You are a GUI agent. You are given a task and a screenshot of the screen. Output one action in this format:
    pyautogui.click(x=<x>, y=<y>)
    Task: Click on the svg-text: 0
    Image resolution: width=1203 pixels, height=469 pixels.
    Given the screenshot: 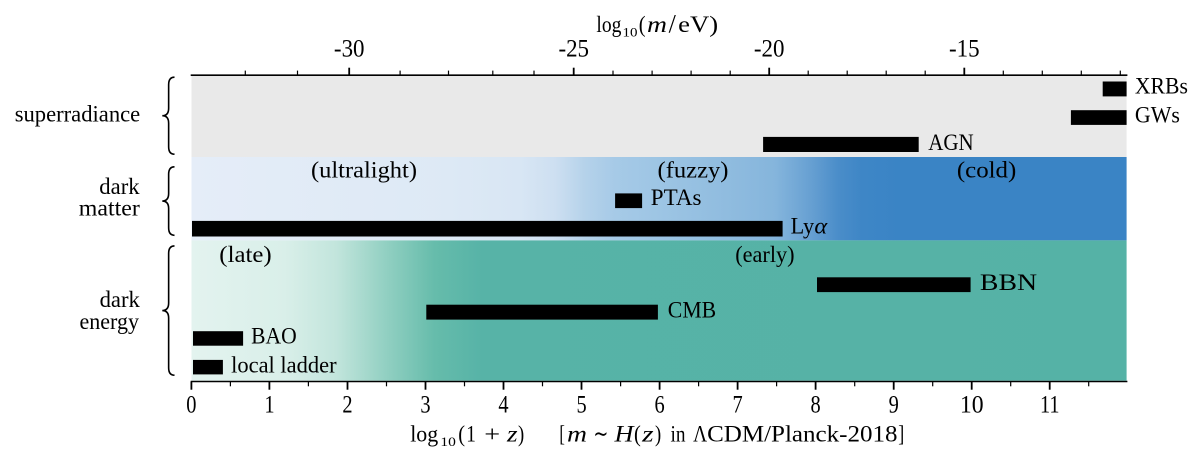 What is the action you would take?
    pyautogui.click(x=191, y=404)
    